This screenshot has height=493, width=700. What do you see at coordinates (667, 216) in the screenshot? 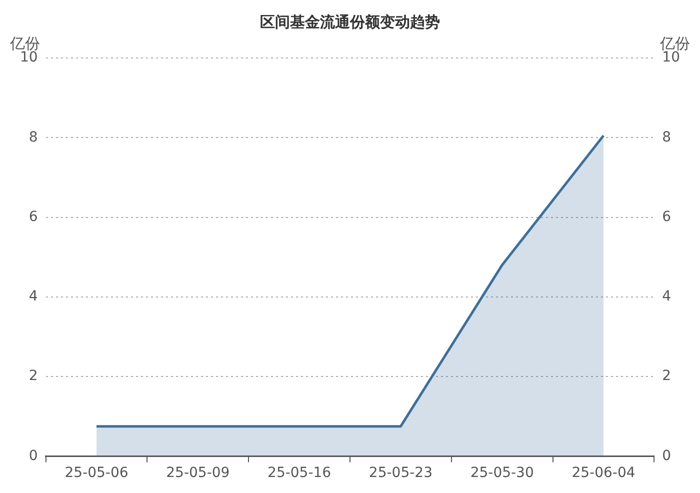
I see `y2-tick-label: 6` at bounding box center [667, 216].